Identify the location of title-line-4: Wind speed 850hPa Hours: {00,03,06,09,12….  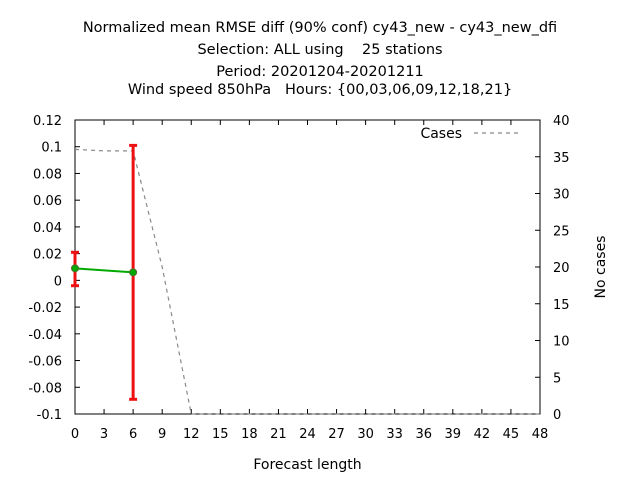
(320, 90).